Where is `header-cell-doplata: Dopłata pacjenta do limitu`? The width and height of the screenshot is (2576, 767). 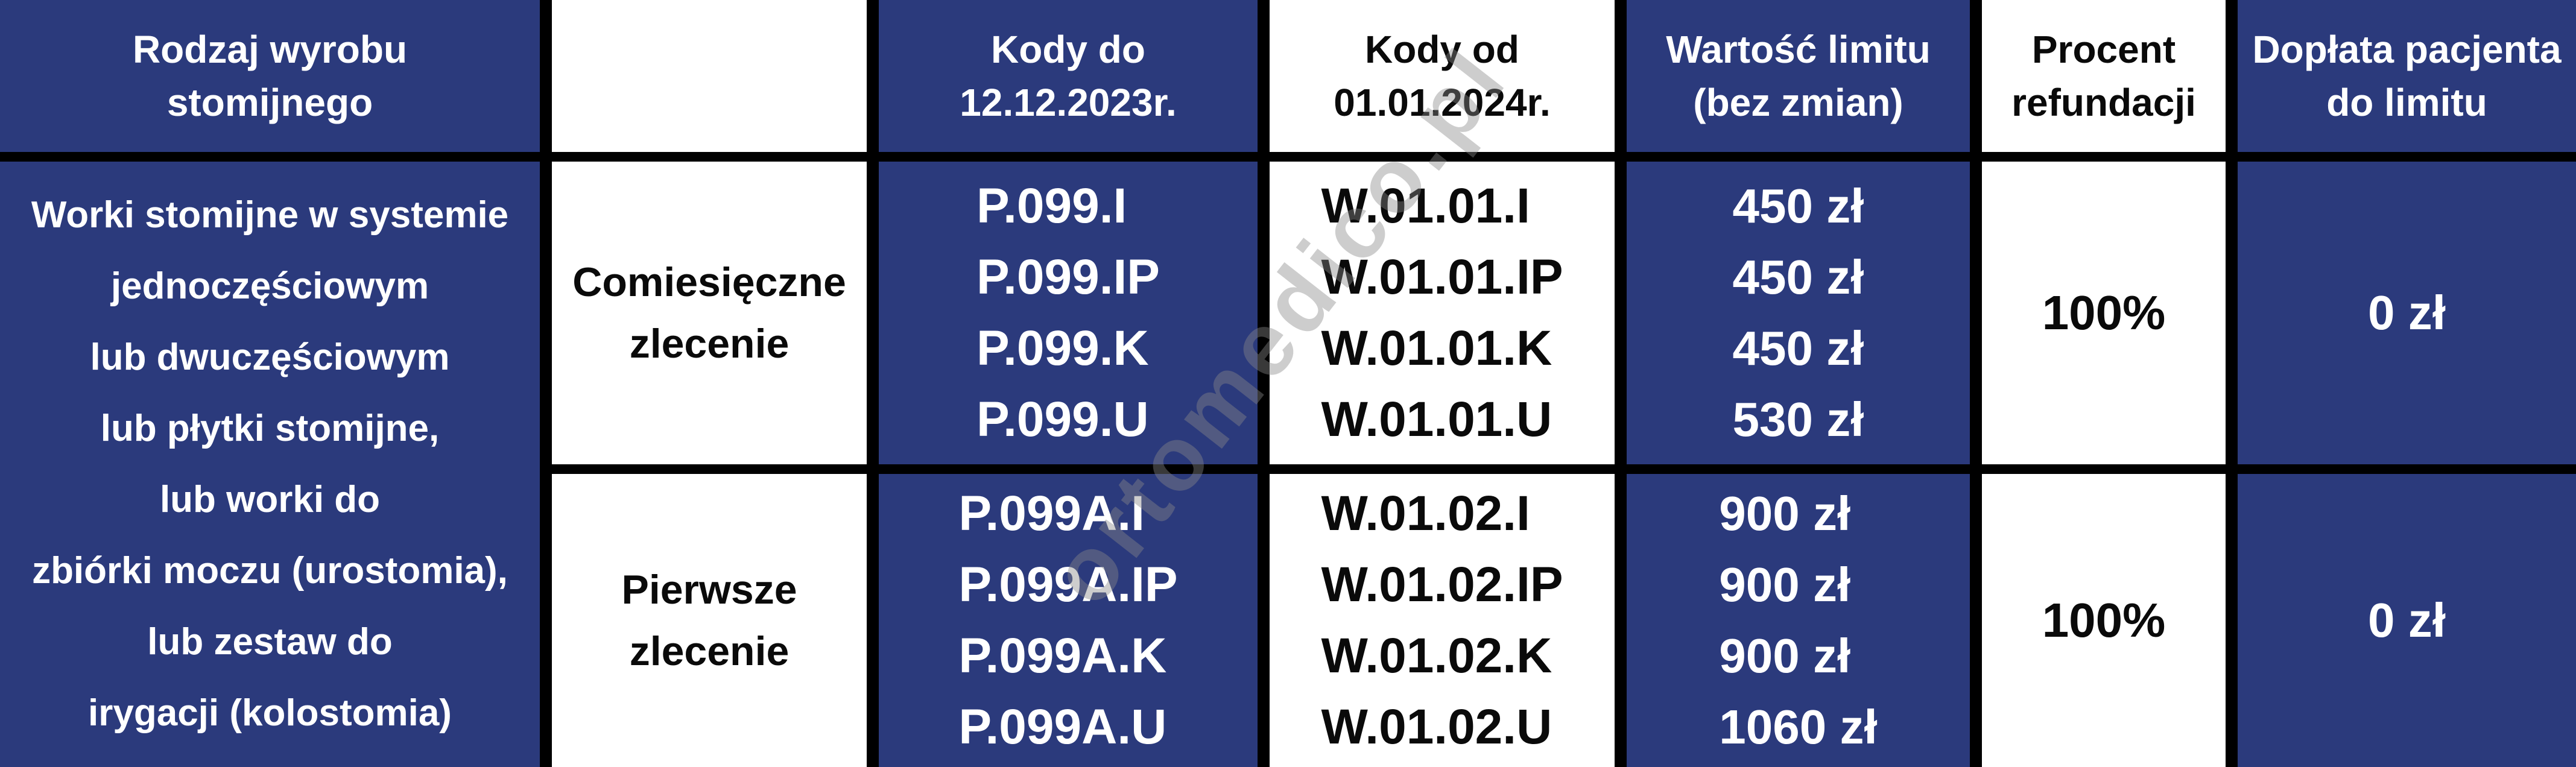
header-cell-doplata: Dopłata pacjenta do limitu is located at coordinates (2407, 76).